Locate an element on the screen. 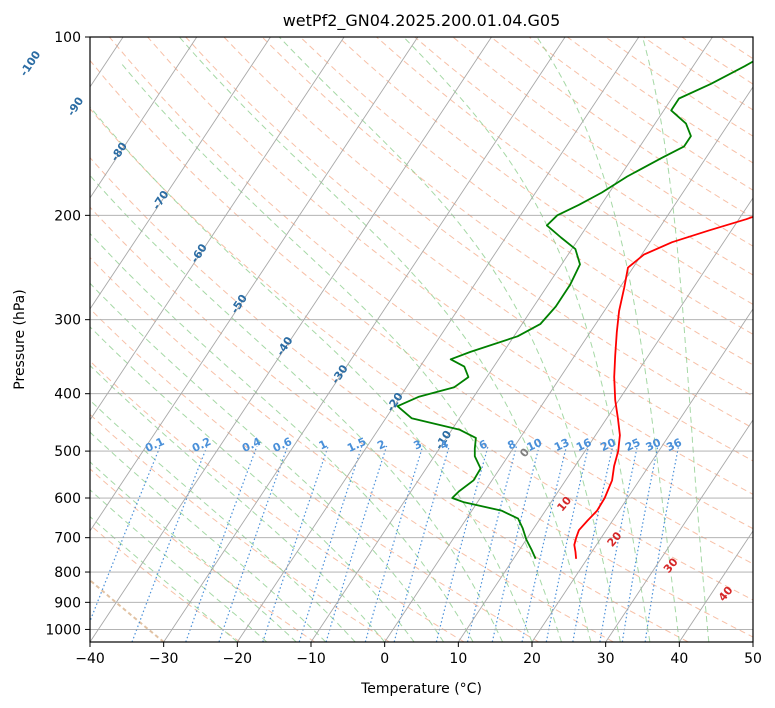  mixing-ratio-label: 0.6 is located at coordinates (282, 445).